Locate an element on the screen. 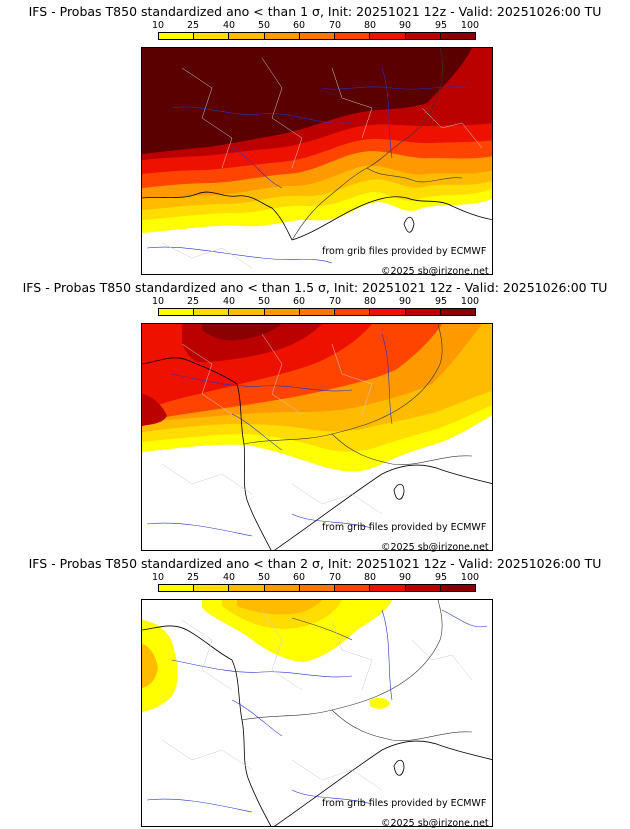 Image resolution: width=630 pixels, height=829 pixels. prob-zone-40-west is located at coordinates (150, 666).